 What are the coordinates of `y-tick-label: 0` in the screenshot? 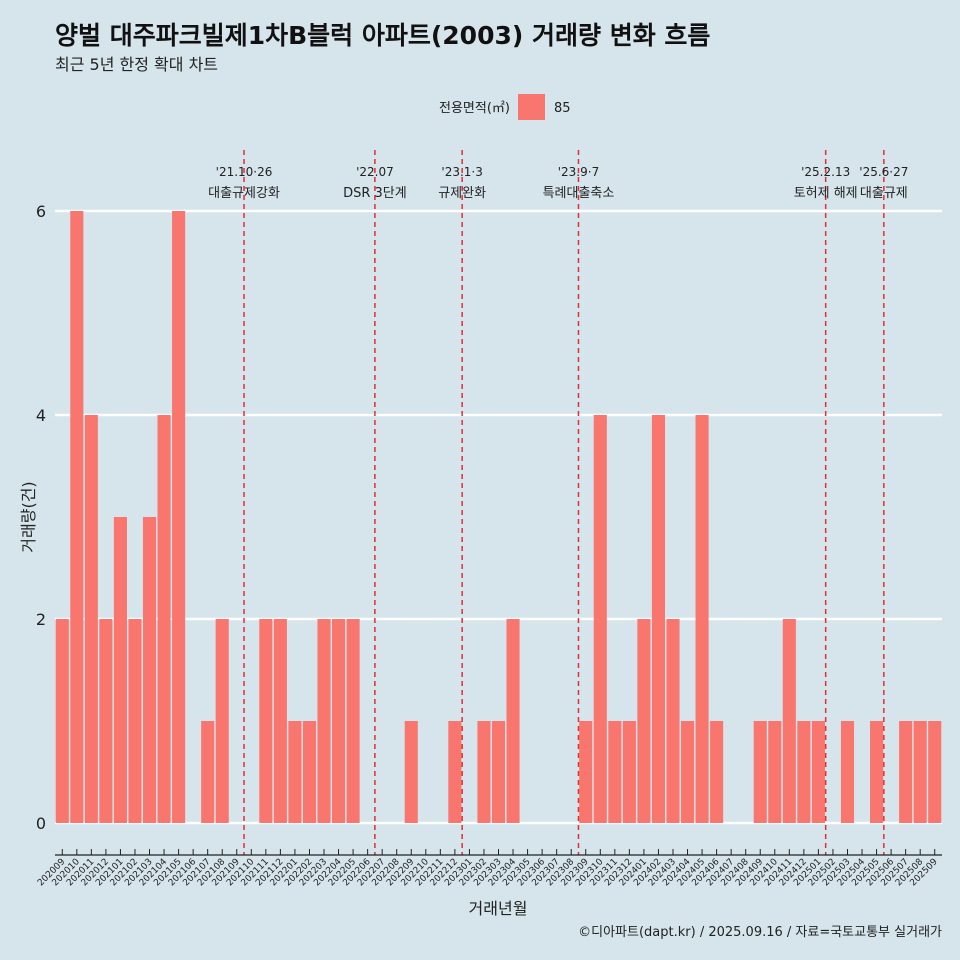 It's located at (41, 823).